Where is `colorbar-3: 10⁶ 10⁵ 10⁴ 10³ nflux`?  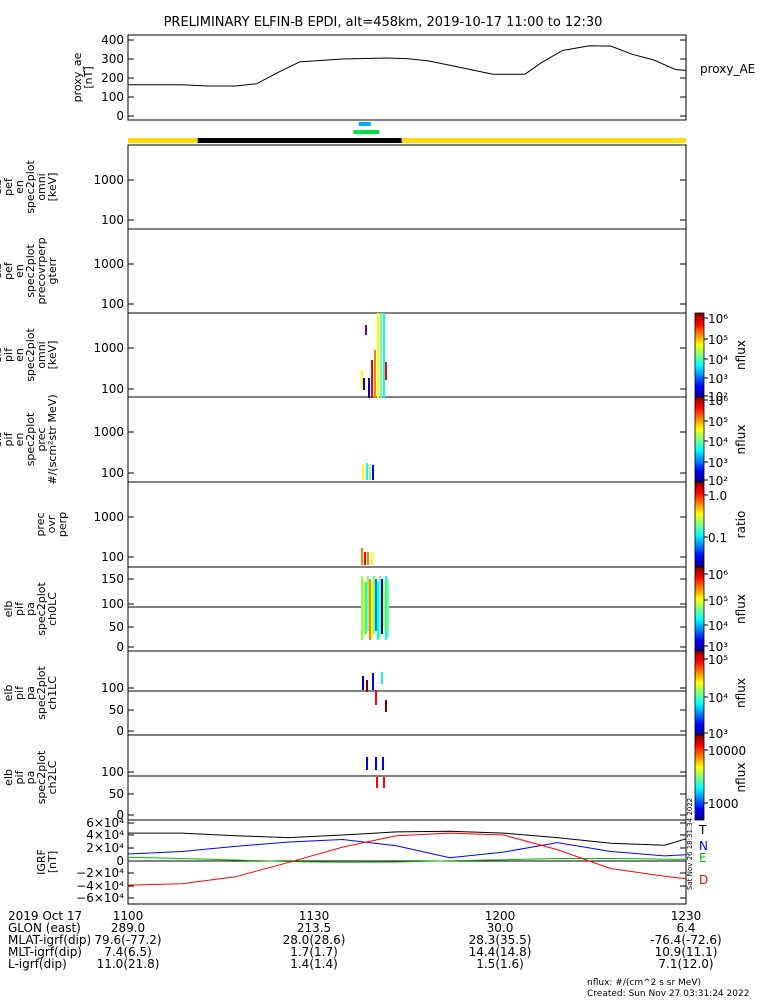 colorbar-3: 10⁶ 10⁵ 10⁴ 10³ nflux is located at coordinates (721, 610).